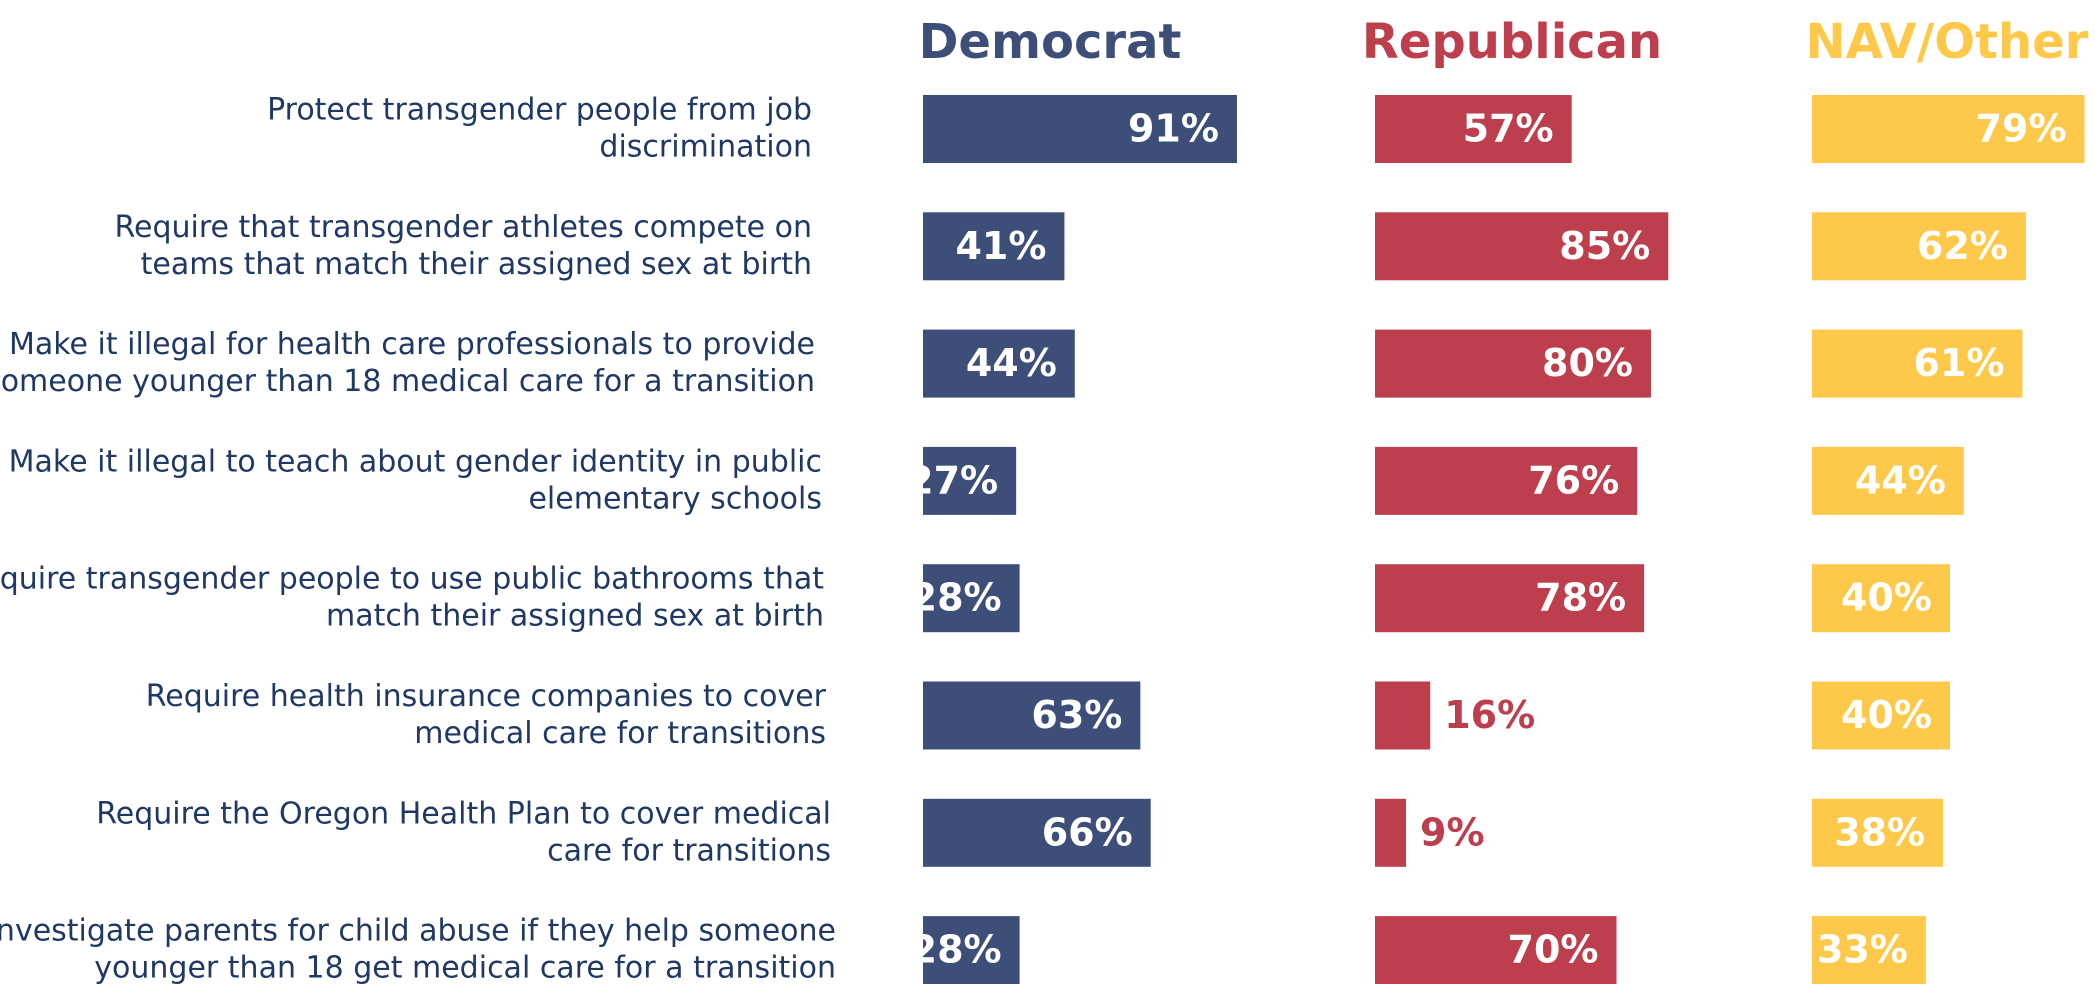 The image size is (2095, 984). Describe the element at coordinates (1587, 363) in the screenshot. I see `value-label-republican-3: 80%` at that location.